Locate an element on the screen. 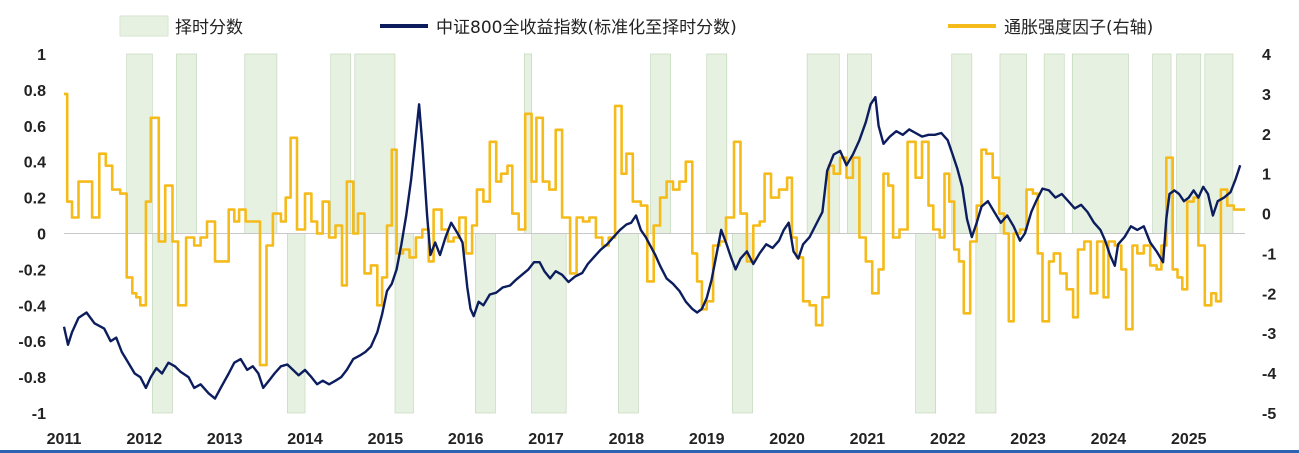  x-tick-label: 2024 is located at coordinates (1109, 439).